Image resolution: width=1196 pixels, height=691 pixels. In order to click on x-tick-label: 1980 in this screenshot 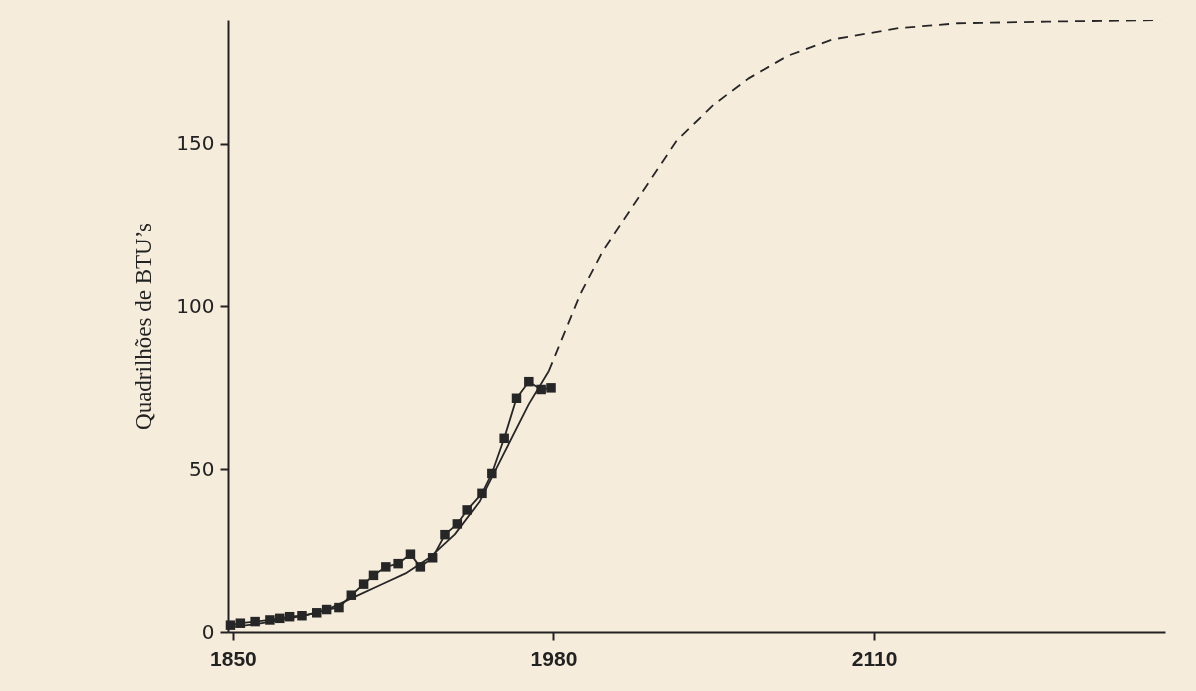, I will do `click(554, 658)`.